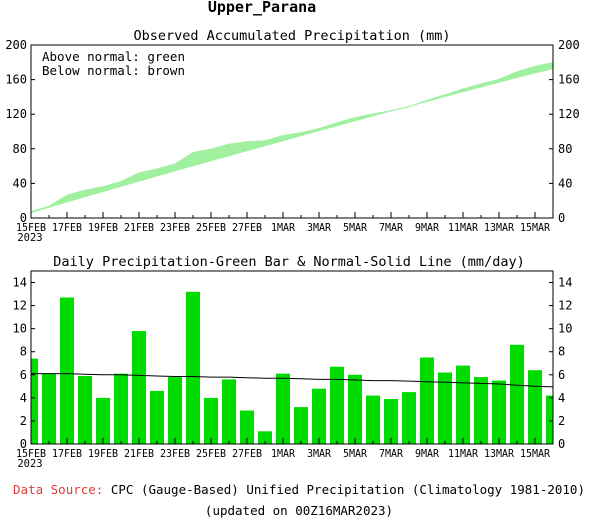 The width and height of the screenshot is (598, 518). What do you see at coordinates (20, 306) in the screenshot?
I see `y-tick-label-left: 12` at bounding box center [20, 306].